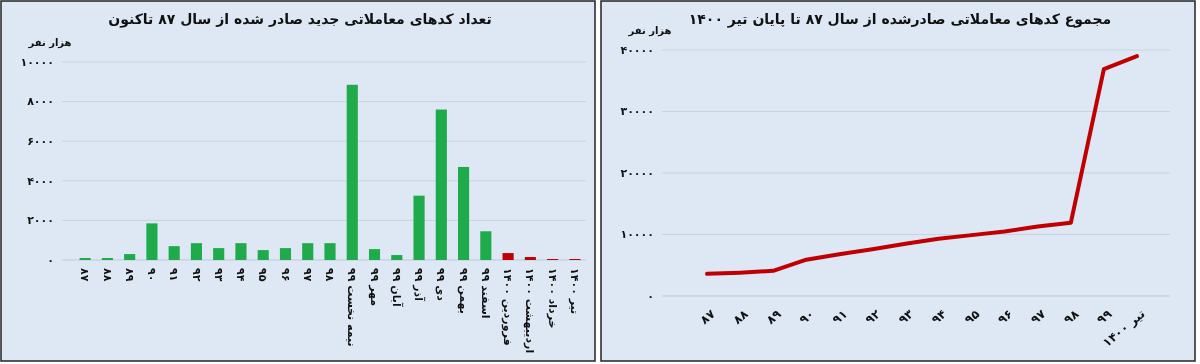  What do you see at coordinates (485, 293) in the screenshot?
I see `x-tick-label: اسفند ۹۹` at bounding box center [485, 293].